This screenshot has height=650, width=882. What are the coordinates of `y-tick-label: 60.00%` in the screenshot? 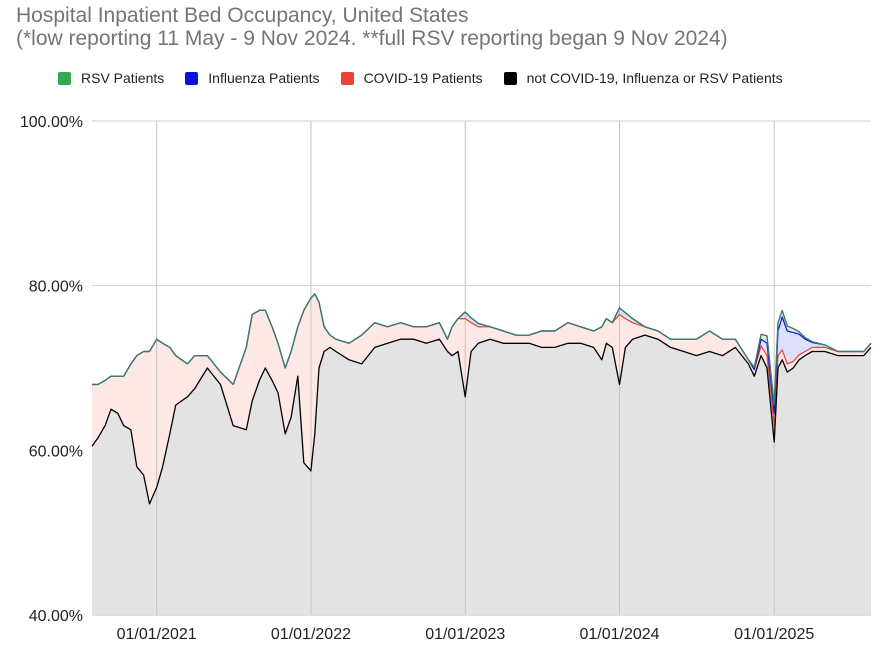 It's located at (56, 451).